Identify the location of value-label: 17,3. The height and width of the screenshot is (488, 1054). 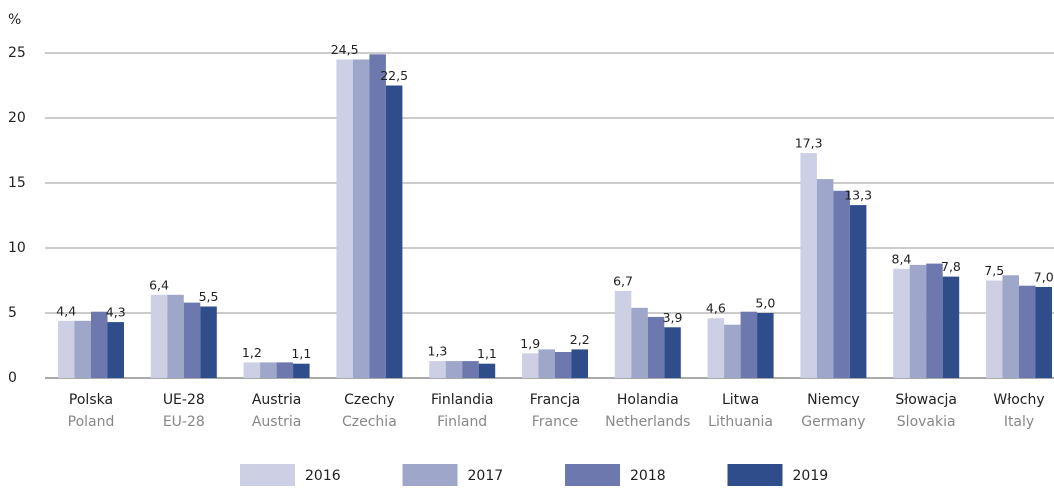
(809, 143).